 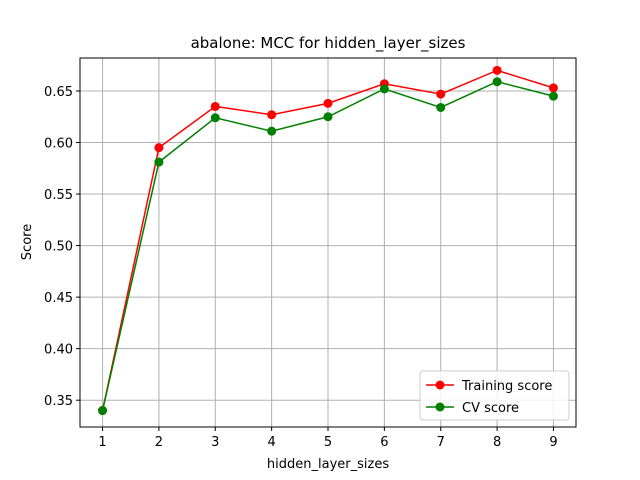 What do you see at coordinates (58, 350) in the screenshot?
I see `y-tick-label: 0.40` at bounding box center [58, 350].